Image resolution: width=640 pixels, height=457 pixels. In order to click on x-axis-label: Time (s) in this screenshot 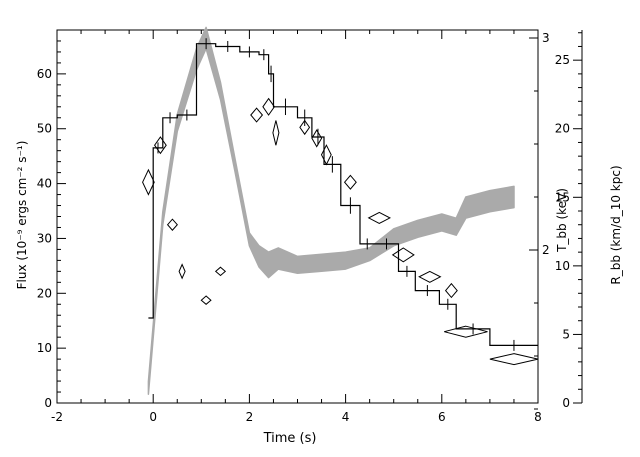, I will do `click(290, 438)`.